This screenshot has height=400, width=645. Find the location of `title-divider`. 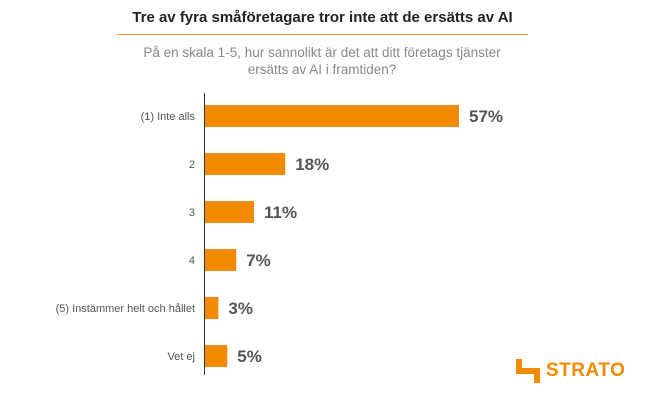

title-divider is located at coordinates (322, 34).